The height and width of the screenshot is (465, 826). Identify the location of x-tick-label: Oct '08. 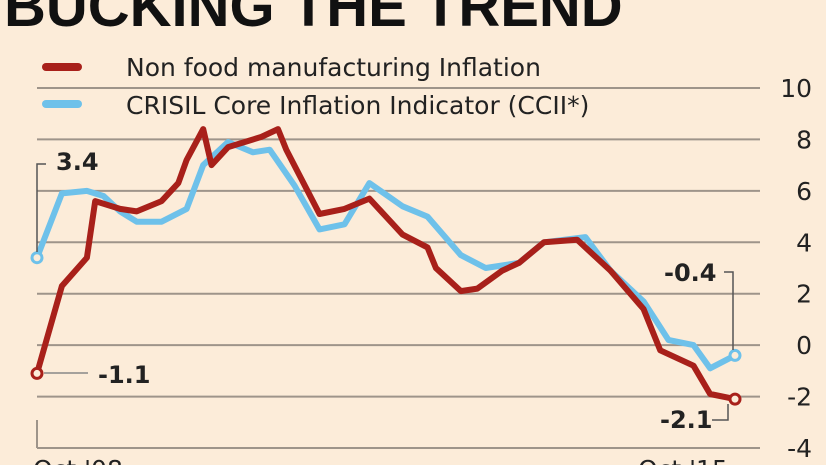
(78, 460).